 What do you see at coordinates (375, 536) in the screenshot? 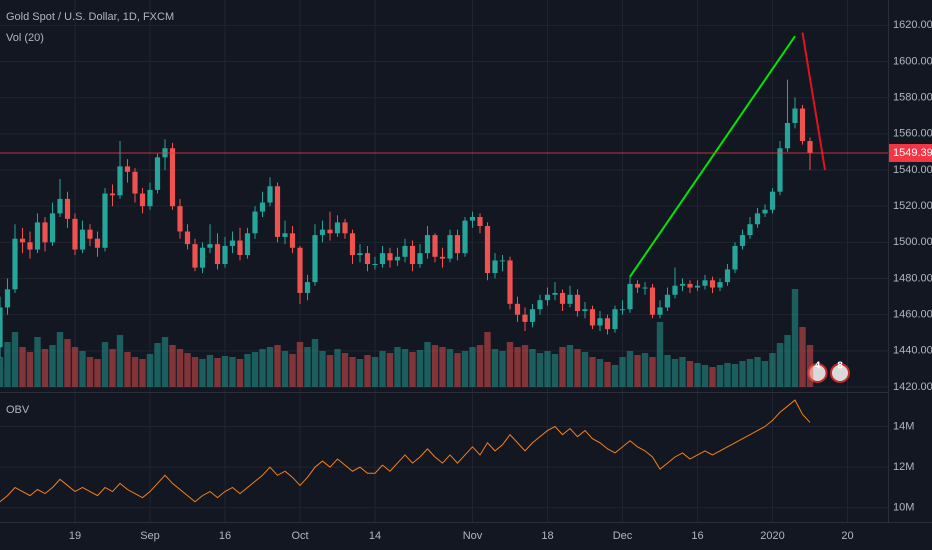
I see `x-tick-label: 14` at bounding box center [375, 536].